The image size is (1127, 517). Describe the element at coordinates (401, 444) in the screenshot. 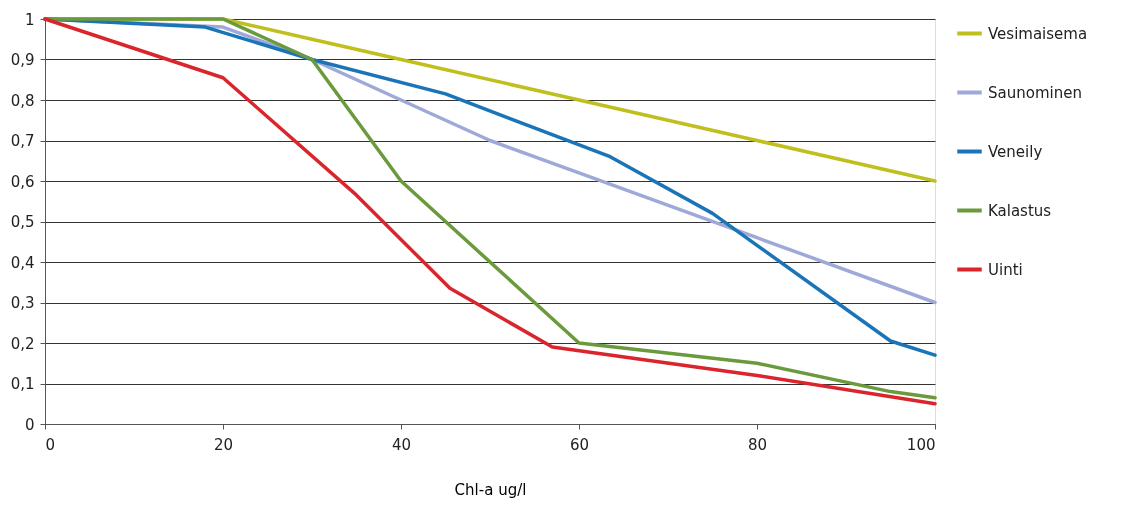

I see `x-tick-label: 40` at that location.